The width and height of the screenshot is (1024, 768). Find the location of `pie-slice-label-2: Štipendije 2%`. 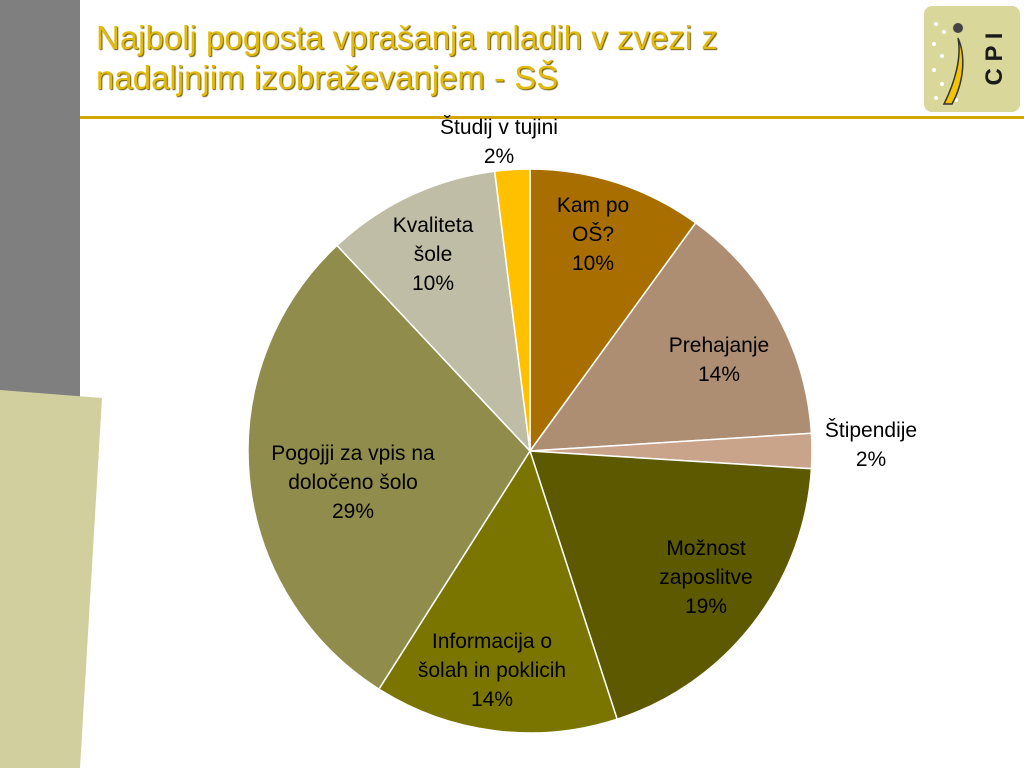

pie-slice-label-2: Štipendije 2% is located at coordinates (871, 445).